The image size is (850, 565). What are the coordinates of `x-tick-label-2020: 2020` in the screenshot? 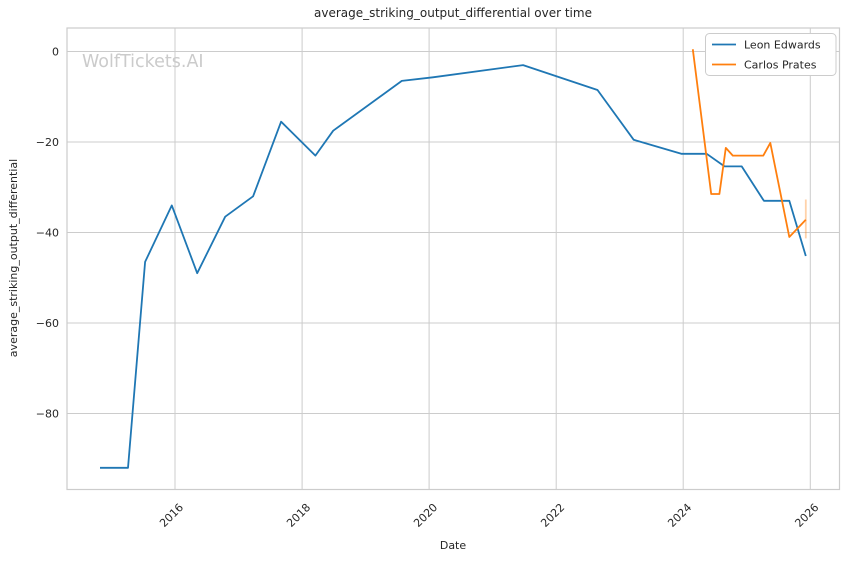 It's located at (425, 515).